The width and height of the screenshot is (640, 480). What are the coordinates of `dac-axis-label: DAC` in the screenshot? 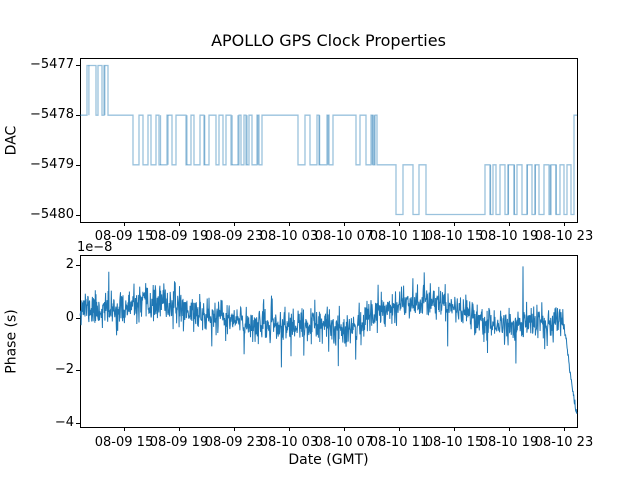 It's located at (11, 140).